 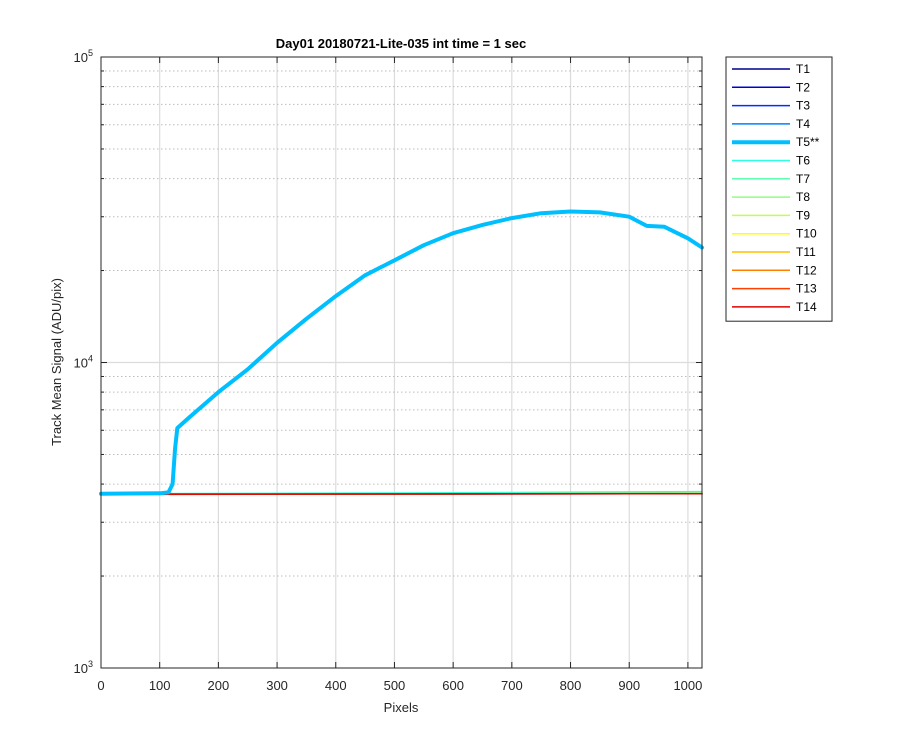 What do you see at coordinates (803, 124) in the screenshot?
I see `legend-entry-label: T4` at bounding box center [803, 124].